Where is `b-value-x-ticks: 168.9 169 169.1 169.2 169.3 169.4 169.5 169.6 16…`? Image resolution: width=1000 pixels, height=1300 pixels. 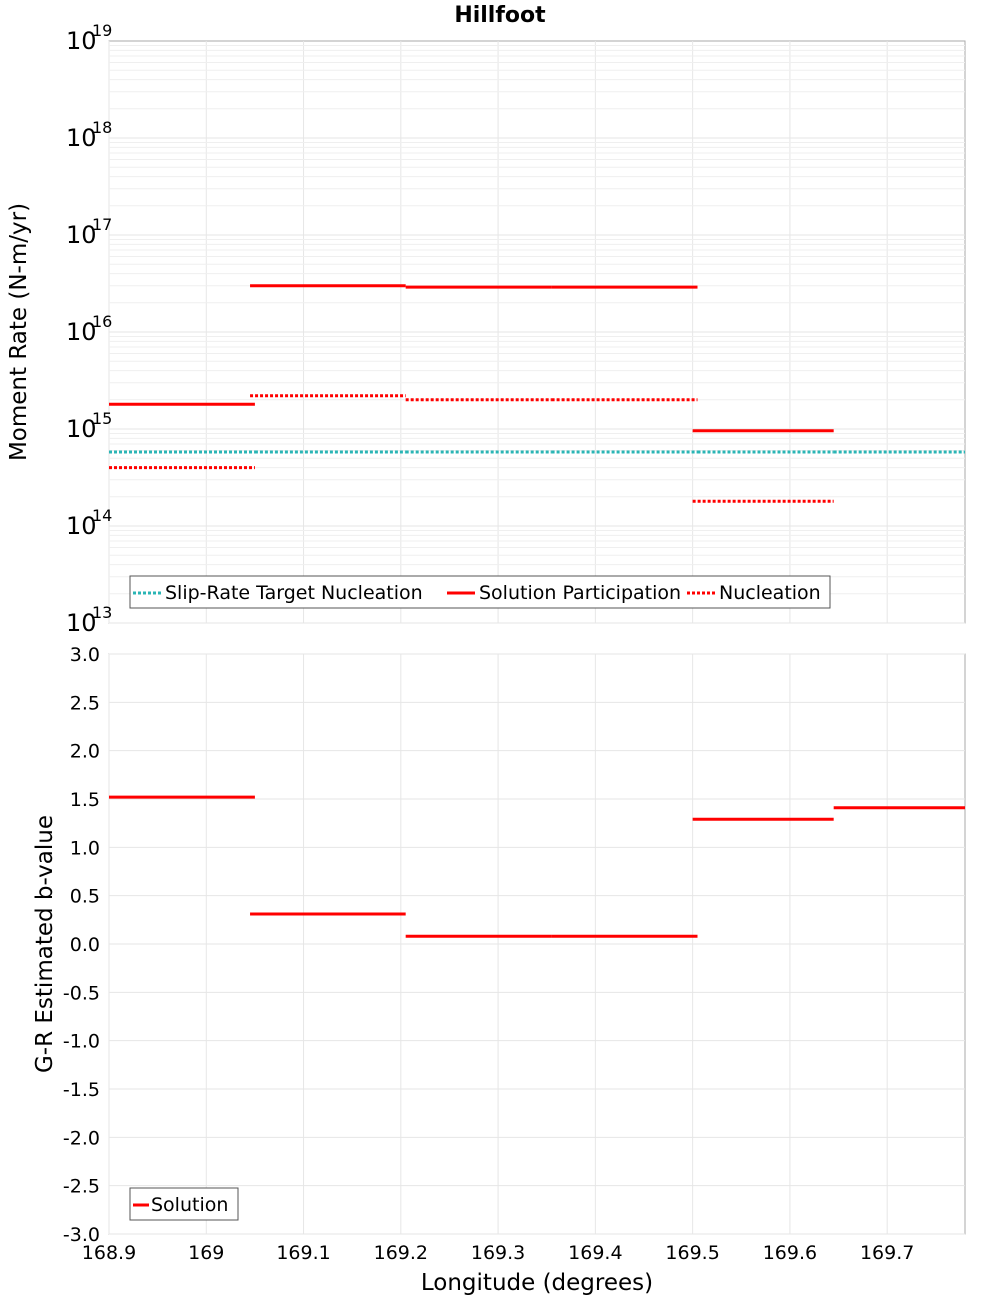
b-value-x-ticks: 168.9 169 169.1 169.2 169.3 169.4 169.5 169.6 16… is located at coordinates (498, 1253).